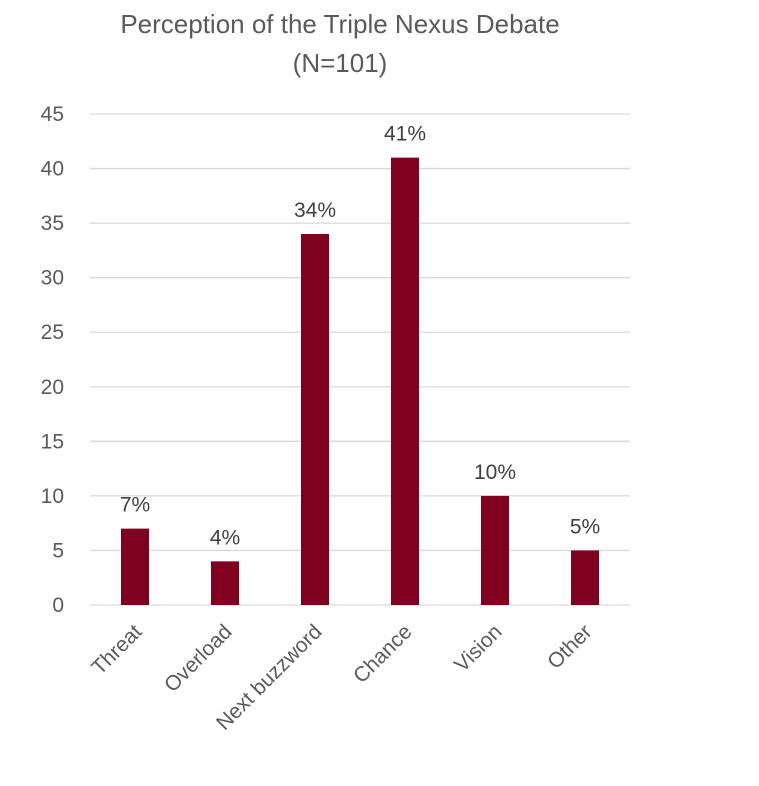 This screenshot has height=786, width=759. I want to click on y-tick-label: 35, so click(52, 223).